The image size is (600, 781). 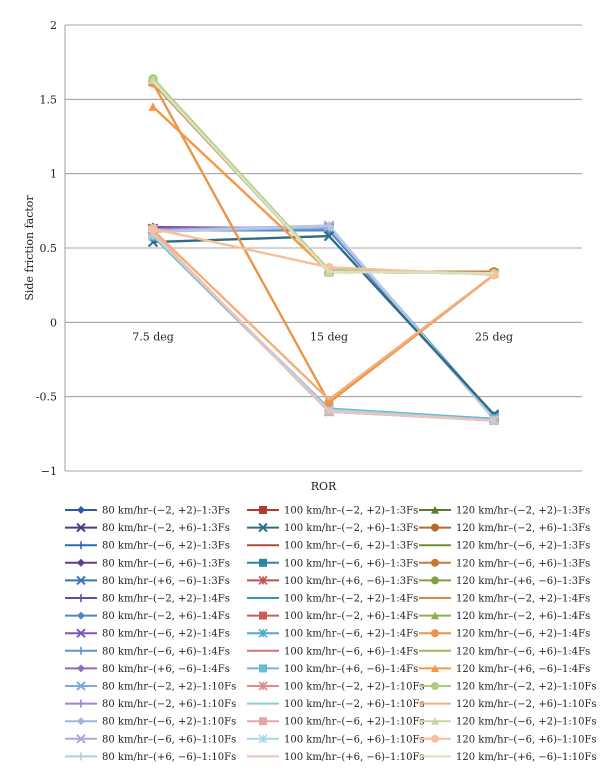 I want to click on legend-item: 100 km/hr–(−6, +6)–1:10Fs, so click(x=336, y=739).